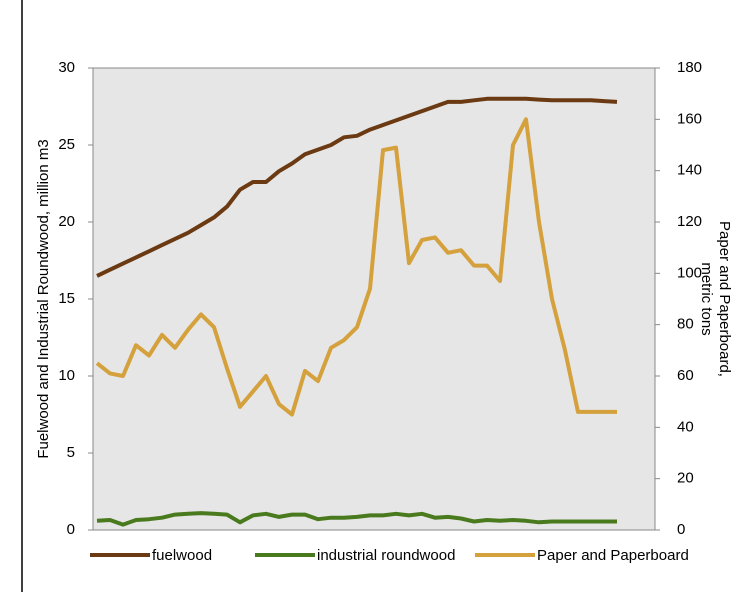 The width and height of the screenshot is (746, 592). What do you see at coordinates (689, 118) in the screenshot?
I see `y2-tick-label: 160` at bounding box center [689, 118].